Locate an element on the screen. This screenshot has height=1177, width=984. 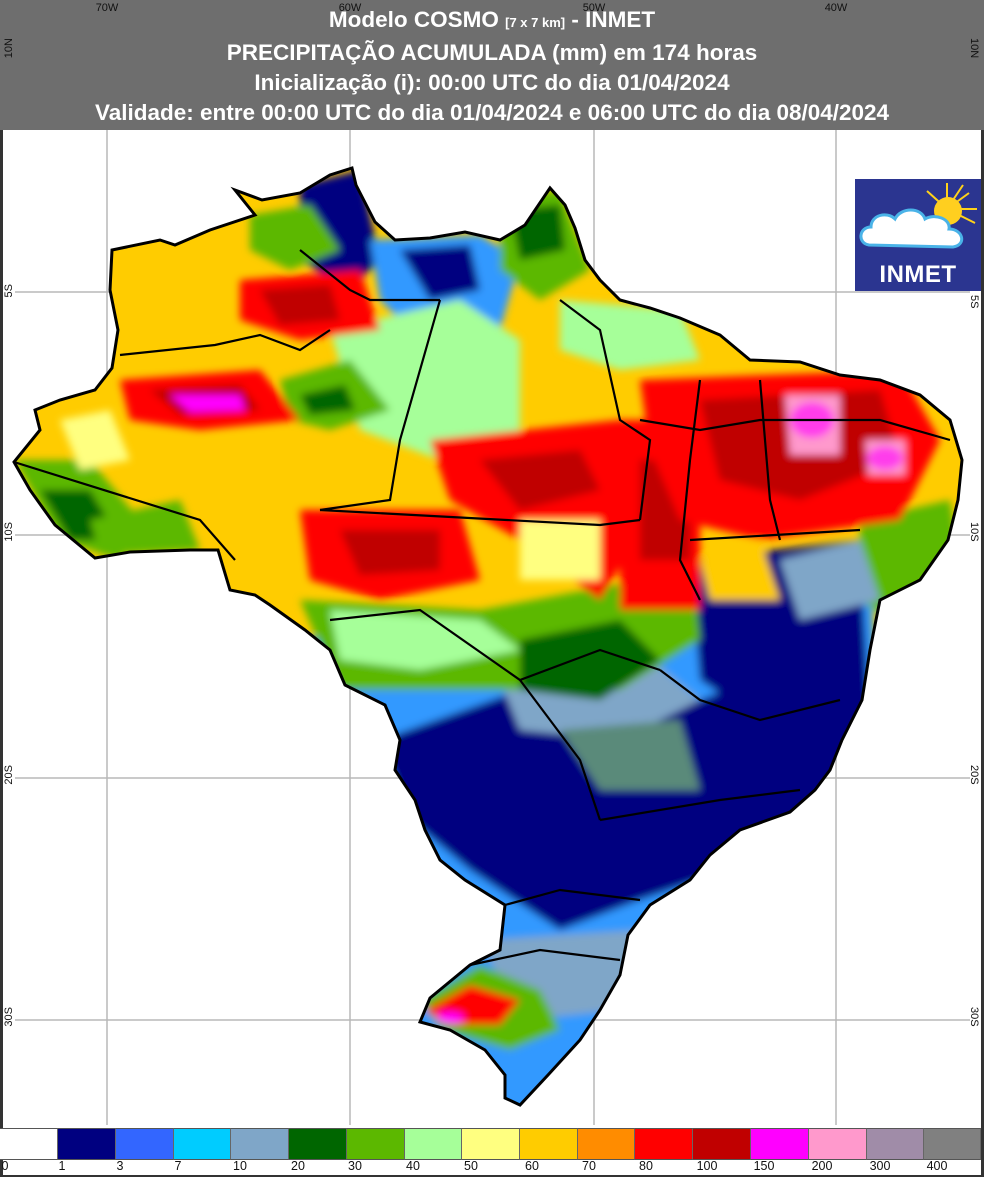
latitude-label-10s-right: 10S is located at coordinates (974, 532).